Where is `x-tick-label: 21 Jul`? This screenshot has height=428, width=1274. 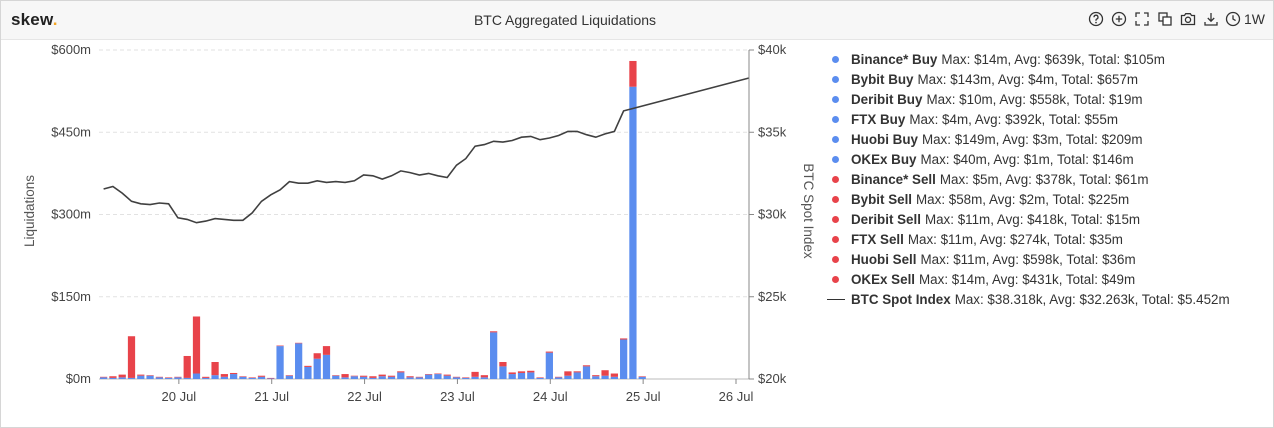
x-tick-label: 21 Jul is located at coordinates (271, 396).